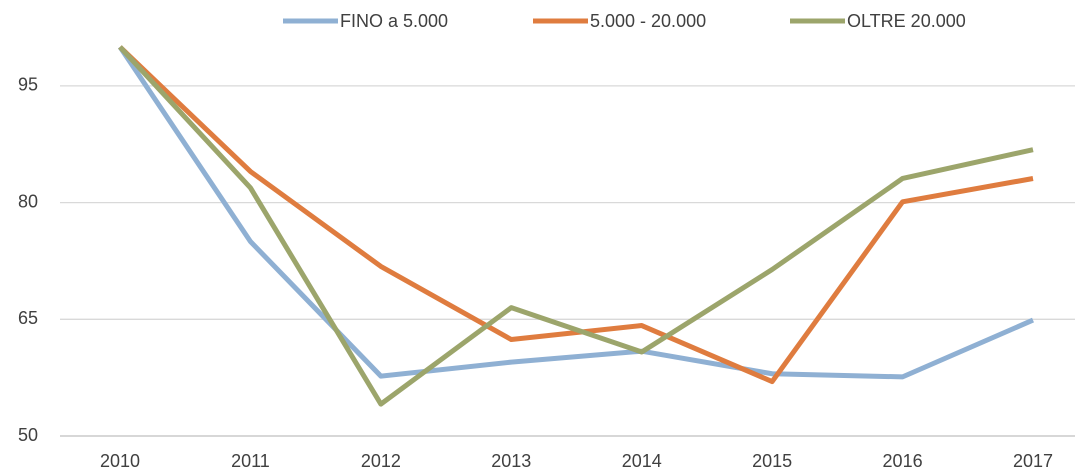  Describe the element at coordinates (28, 318) in the screenshot. I see `y-tick-label: 65` at that location.